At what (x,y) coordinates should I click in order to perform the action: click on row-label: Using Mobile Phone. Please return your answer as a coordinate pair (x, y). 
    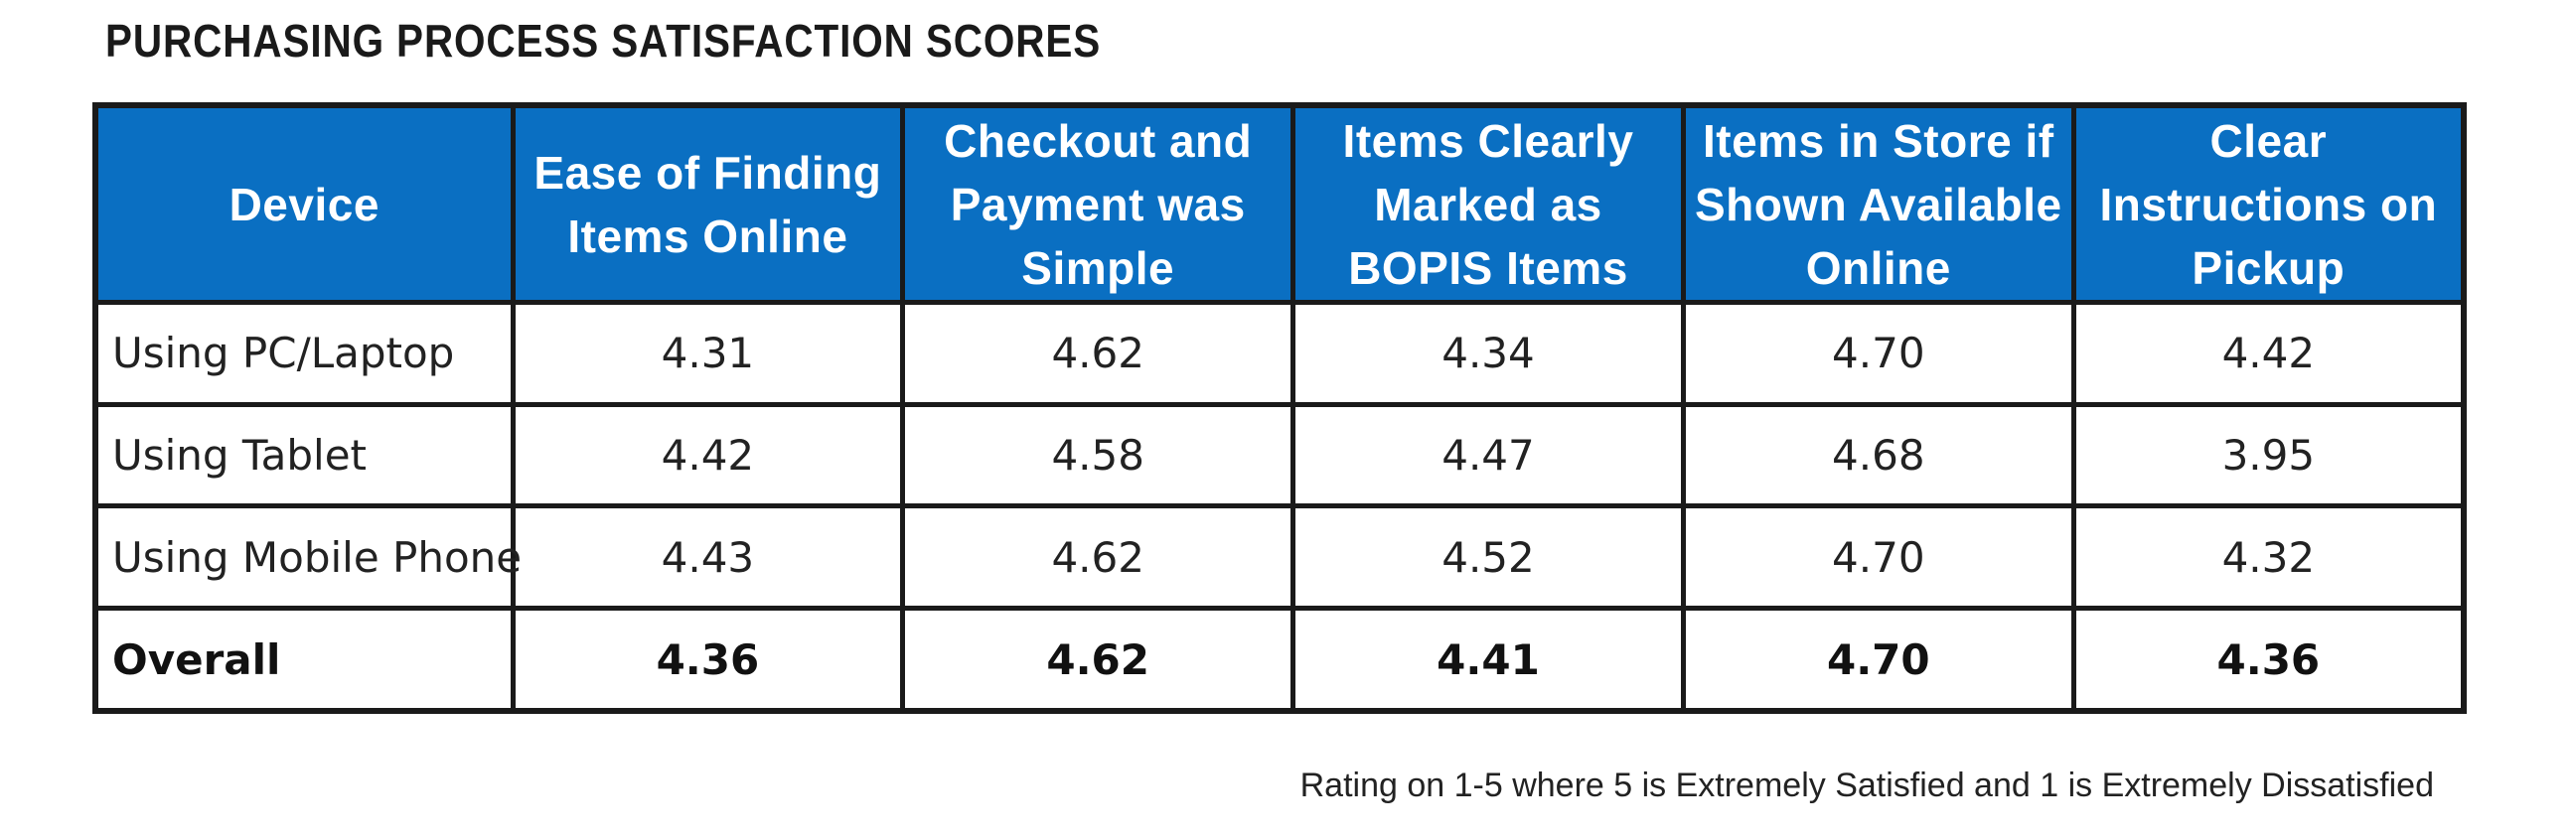
    Looking at the image, I should click on (307, 557).